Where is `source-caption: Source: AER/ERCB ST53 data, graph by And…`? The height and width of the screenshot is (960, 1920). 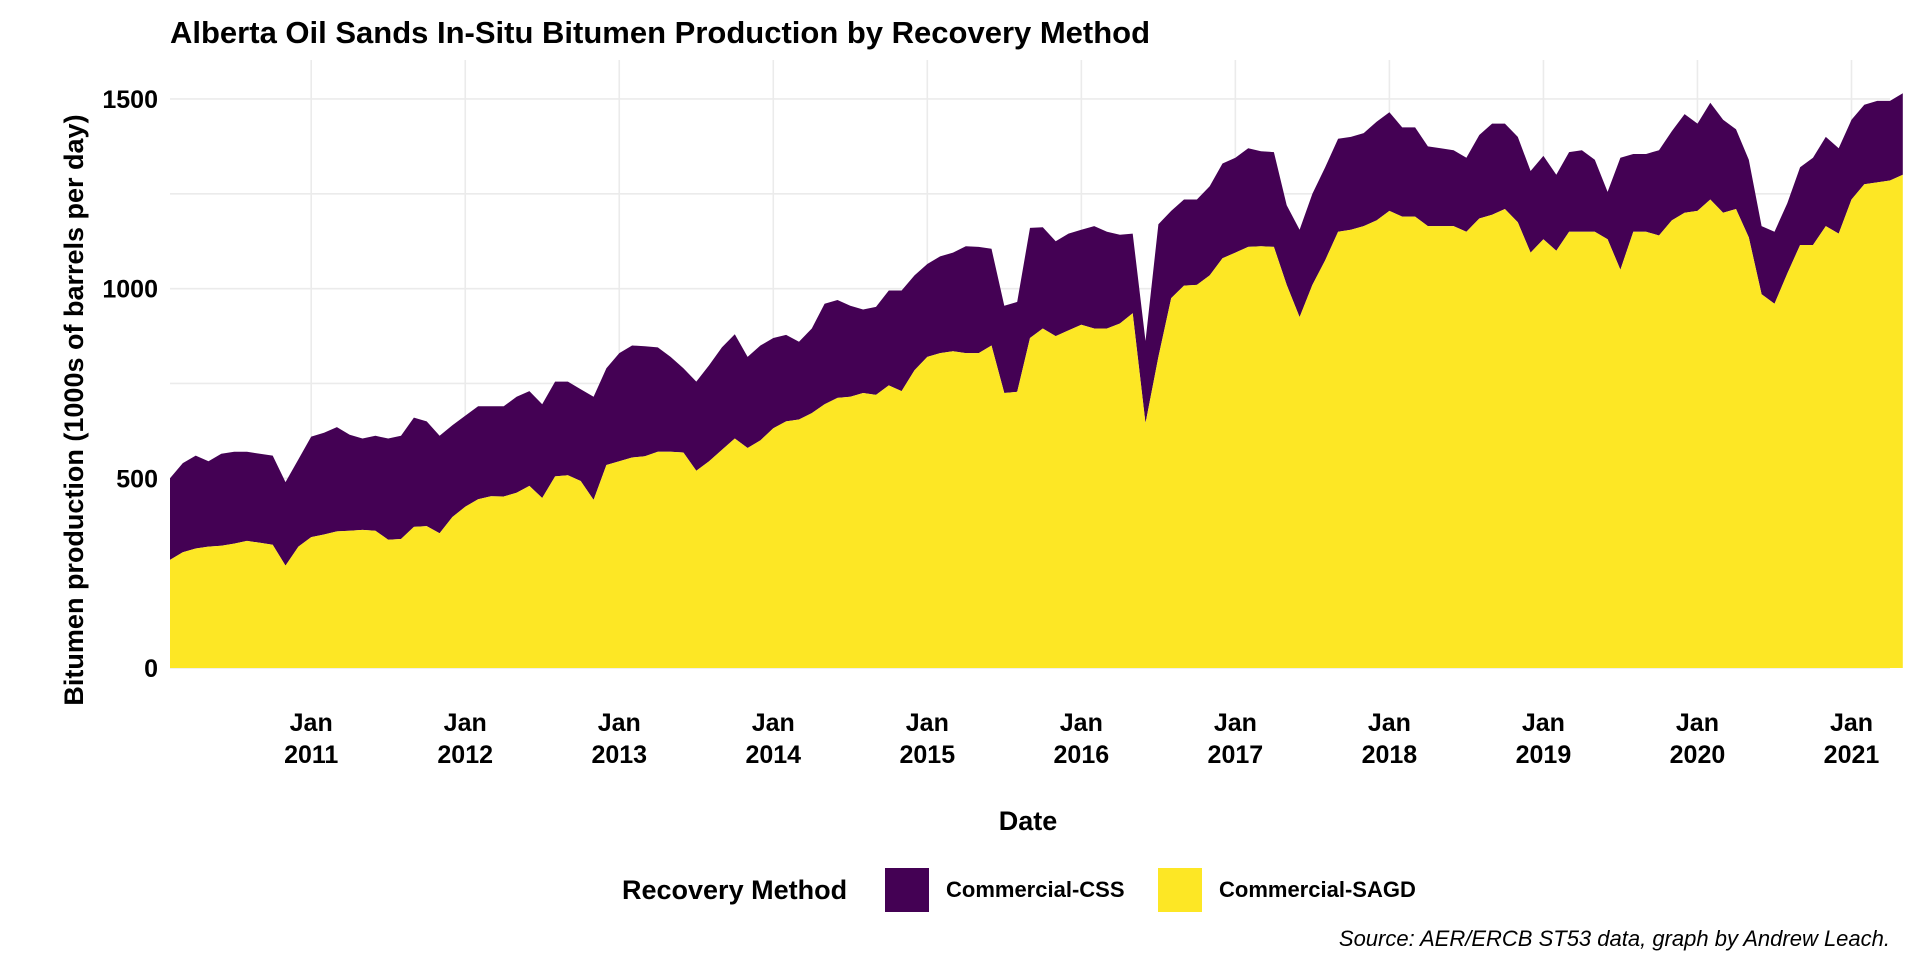
source-caption: Source: AER/ERCB ST53 data, graph by And… is located at coordinates (1614, 938).